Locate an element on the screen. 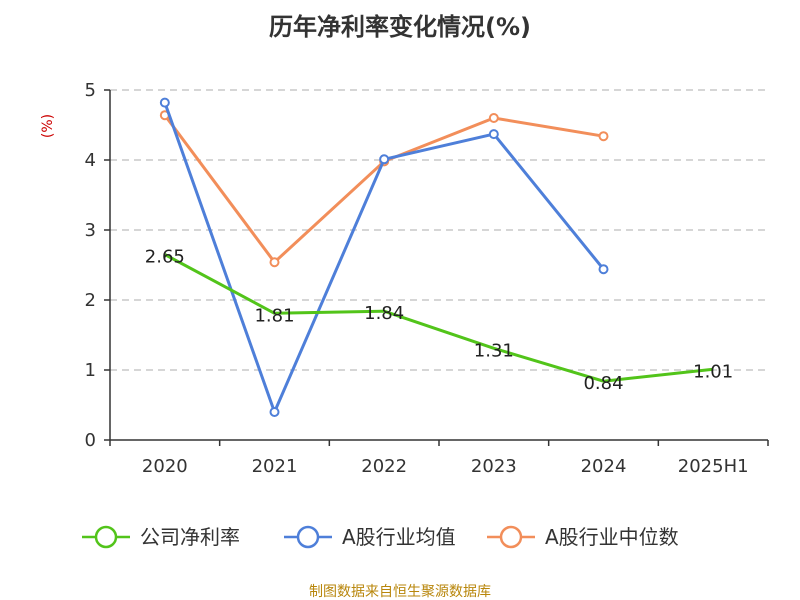 This screenshot has height=600, width=800. series-1-point-2022 is located at coordinates (384, 159).